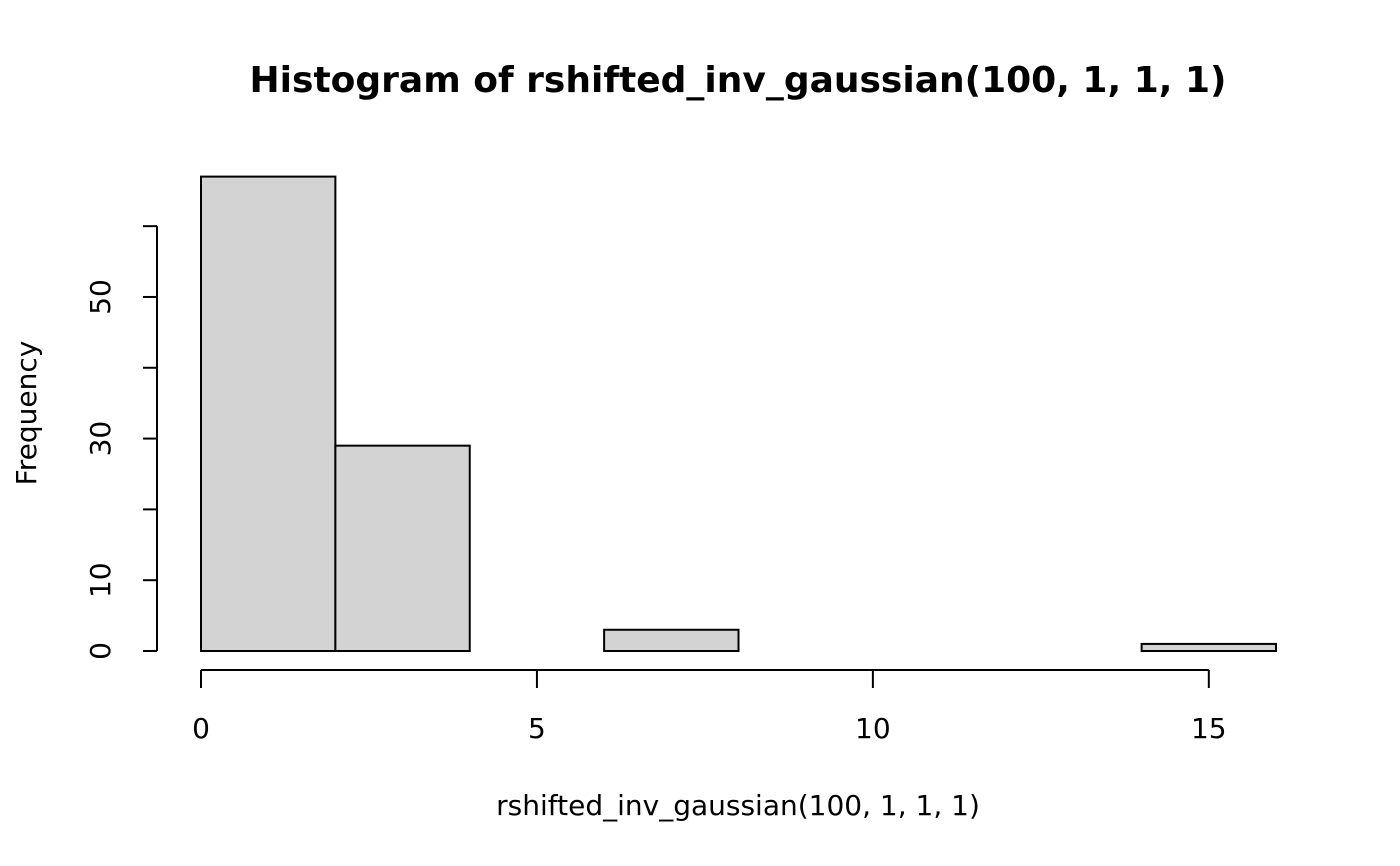 This screenshot has height=866, width=1400. Describe the element at coordinates (100, 651) in the screenshot. I see `y-tick-label: 0` at that location.